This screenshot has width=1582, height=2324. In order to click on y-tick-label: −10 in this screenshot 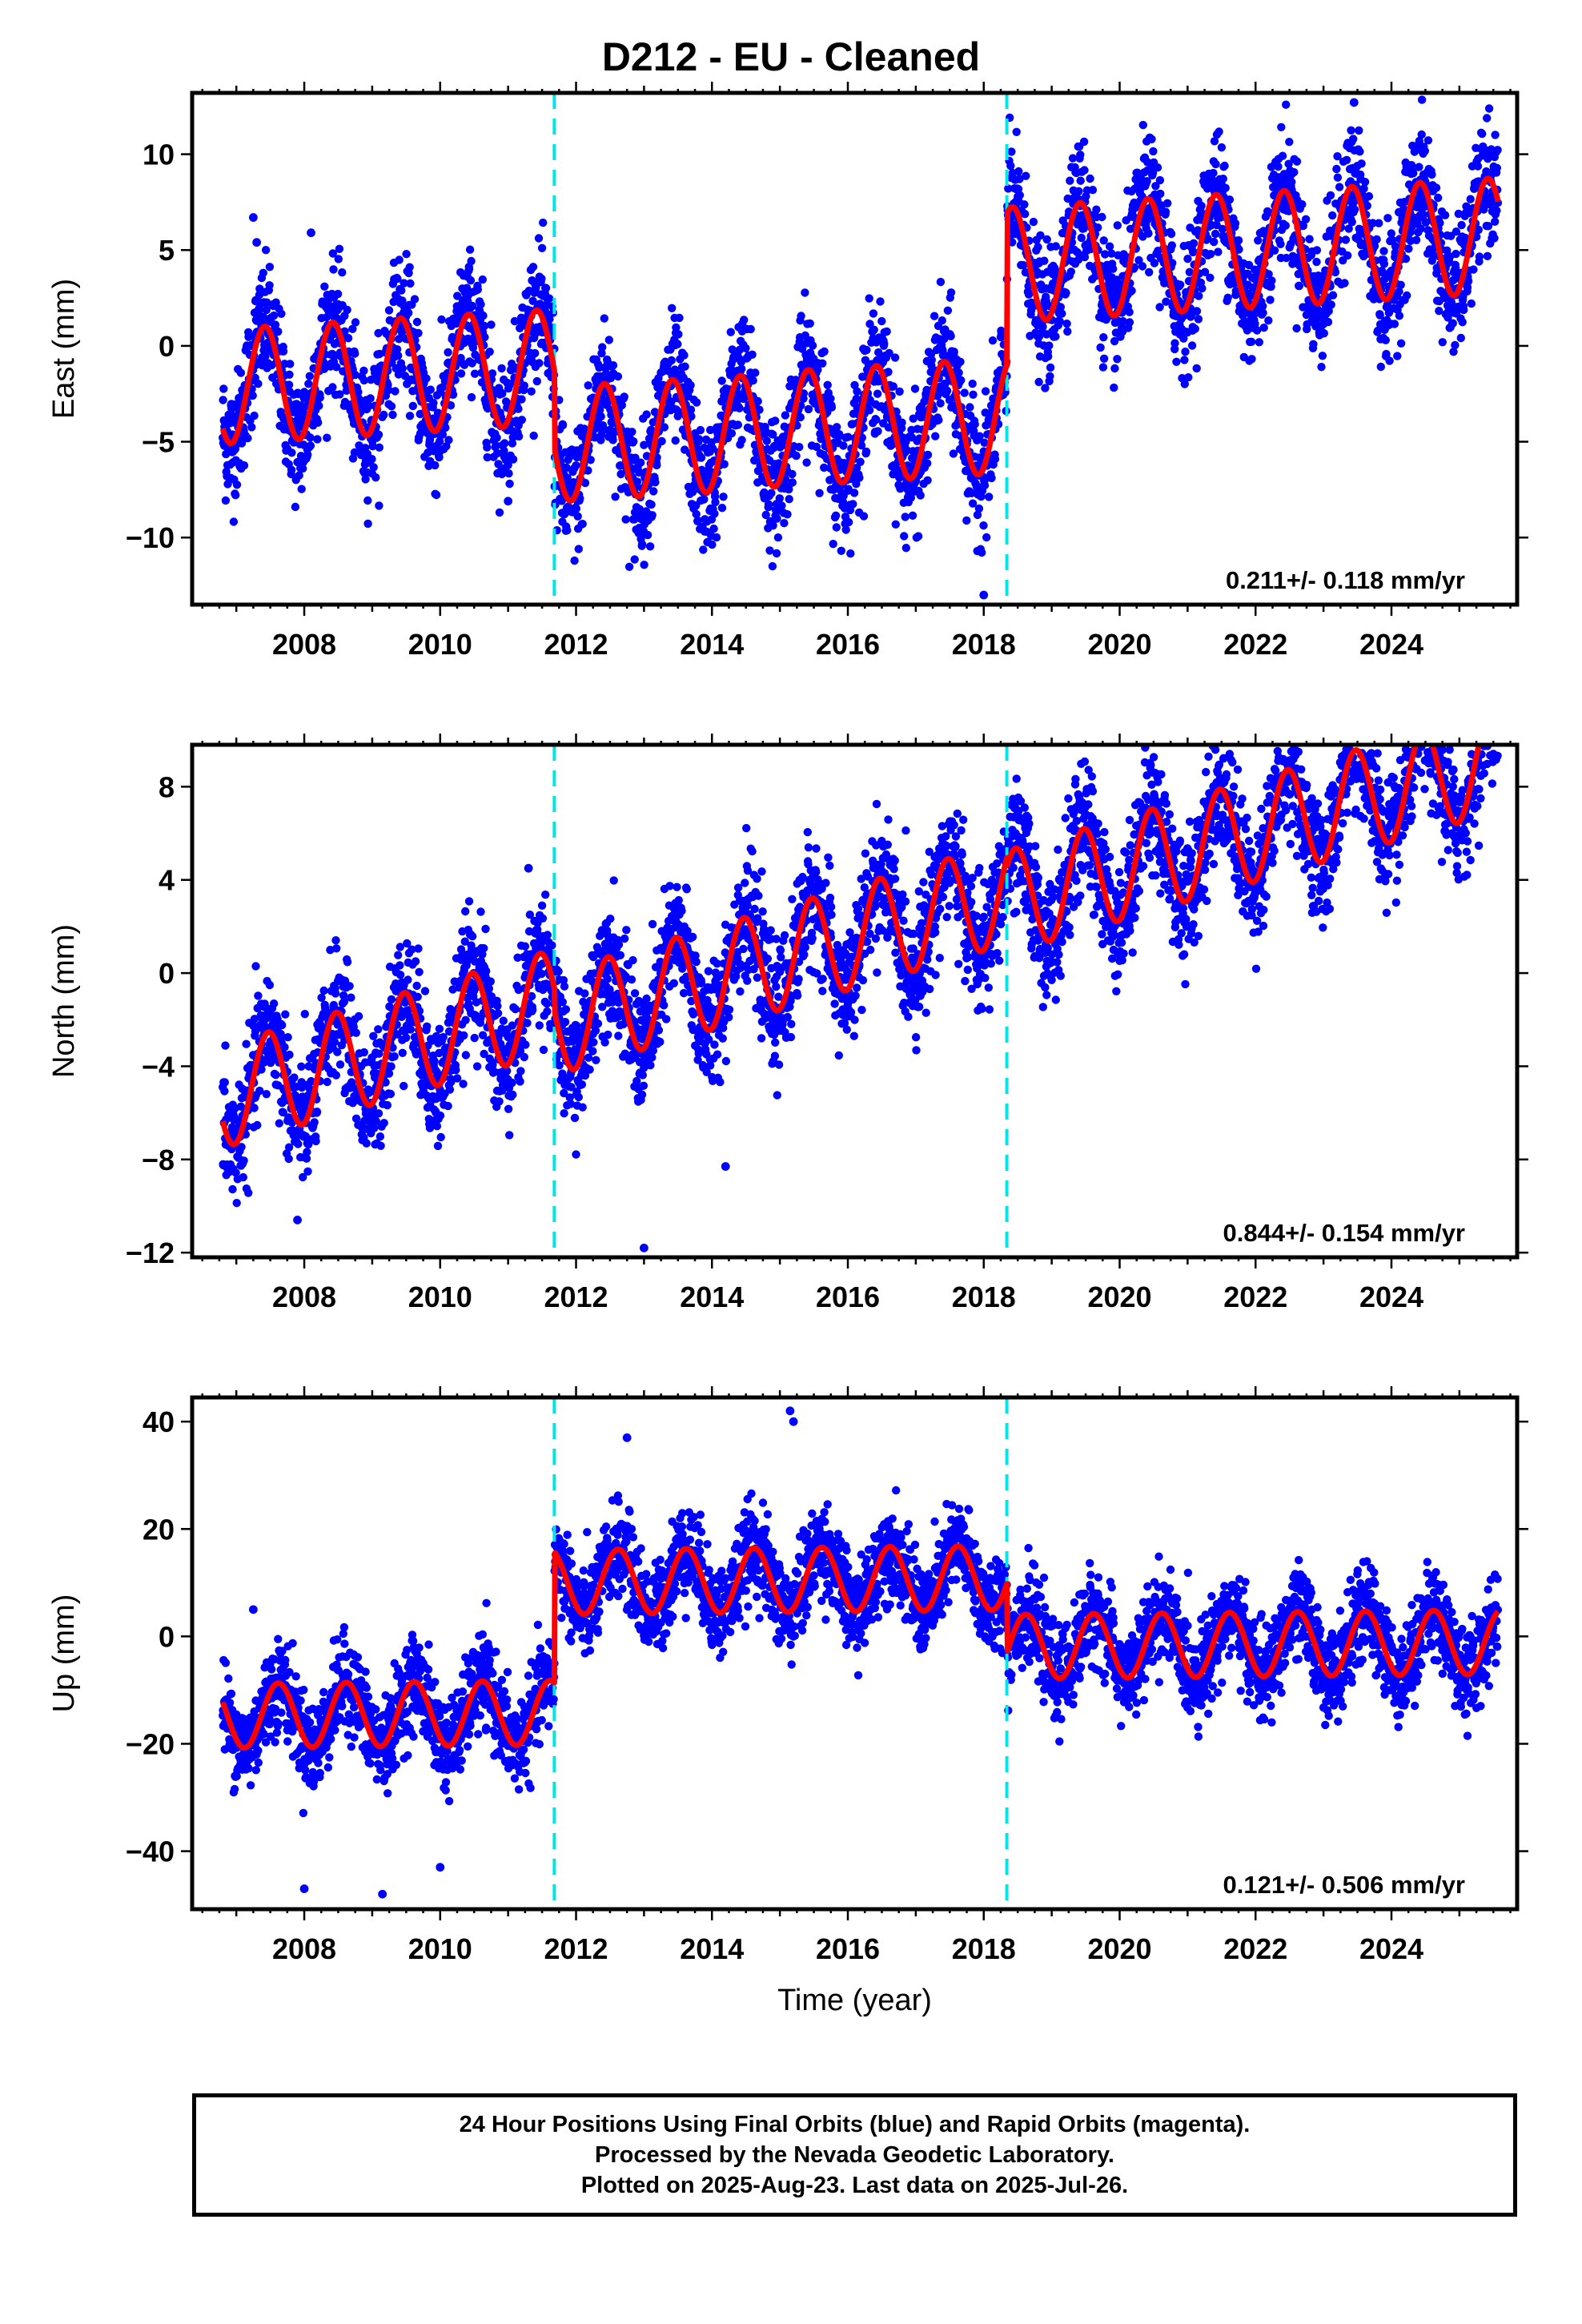, I will do `click(151, 537)`.